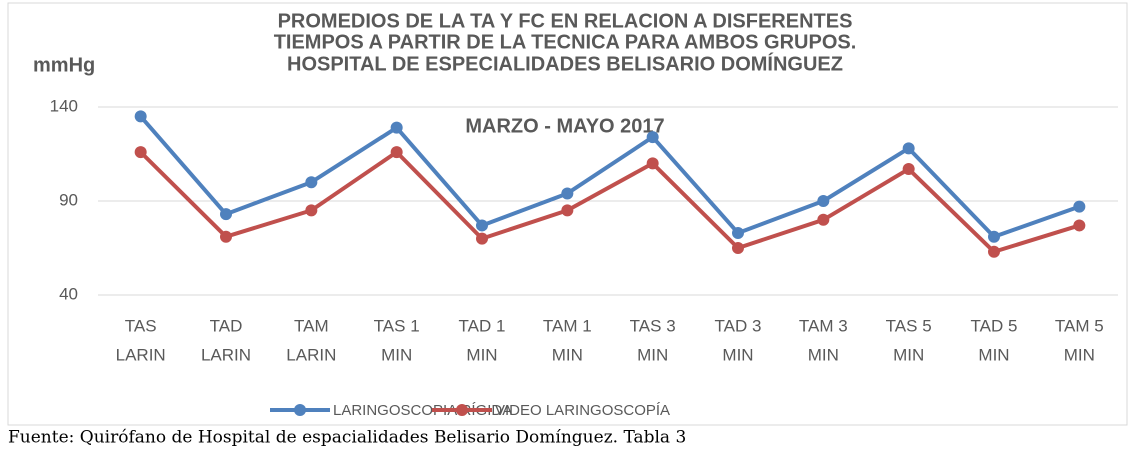 This screenshot has width=1135, height=457. Describe the element at coordinates (909, 325) in the screenshot. I see `x-tick-label: TAS 5` at that location.